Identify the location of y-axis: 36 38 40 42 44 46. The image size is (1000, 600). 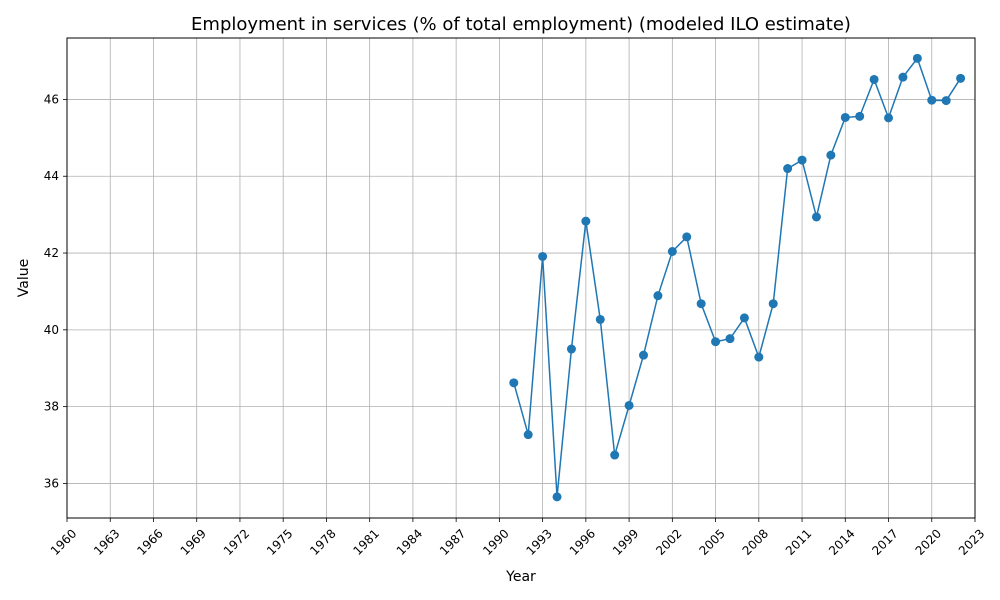
(55, 291).